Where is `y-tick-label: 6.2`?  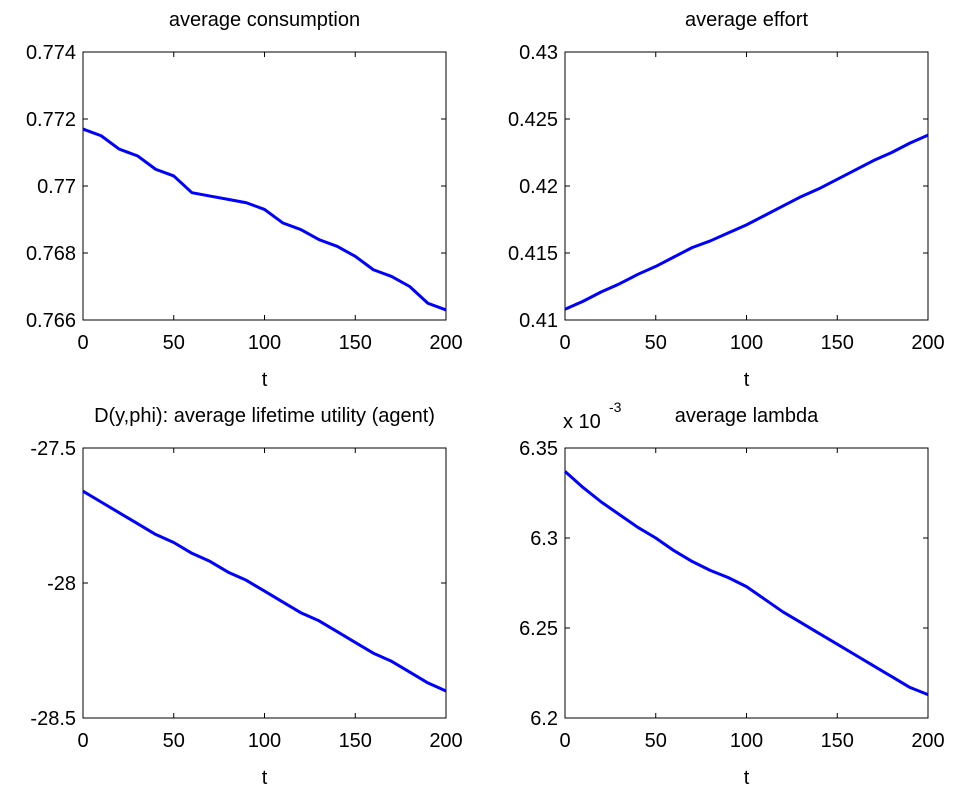 y-tick-label: 6.2 is located at coordinates (544, 719).